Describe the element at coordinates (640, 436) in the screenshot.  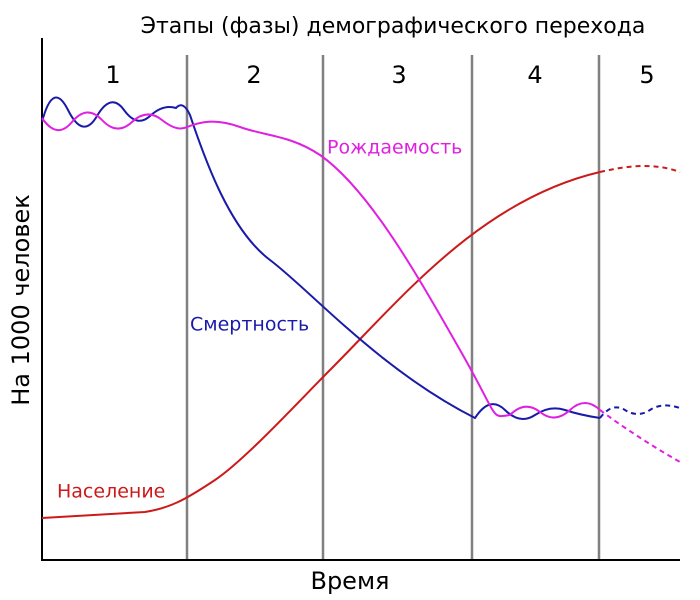
I see `birth-forecast` at that location.